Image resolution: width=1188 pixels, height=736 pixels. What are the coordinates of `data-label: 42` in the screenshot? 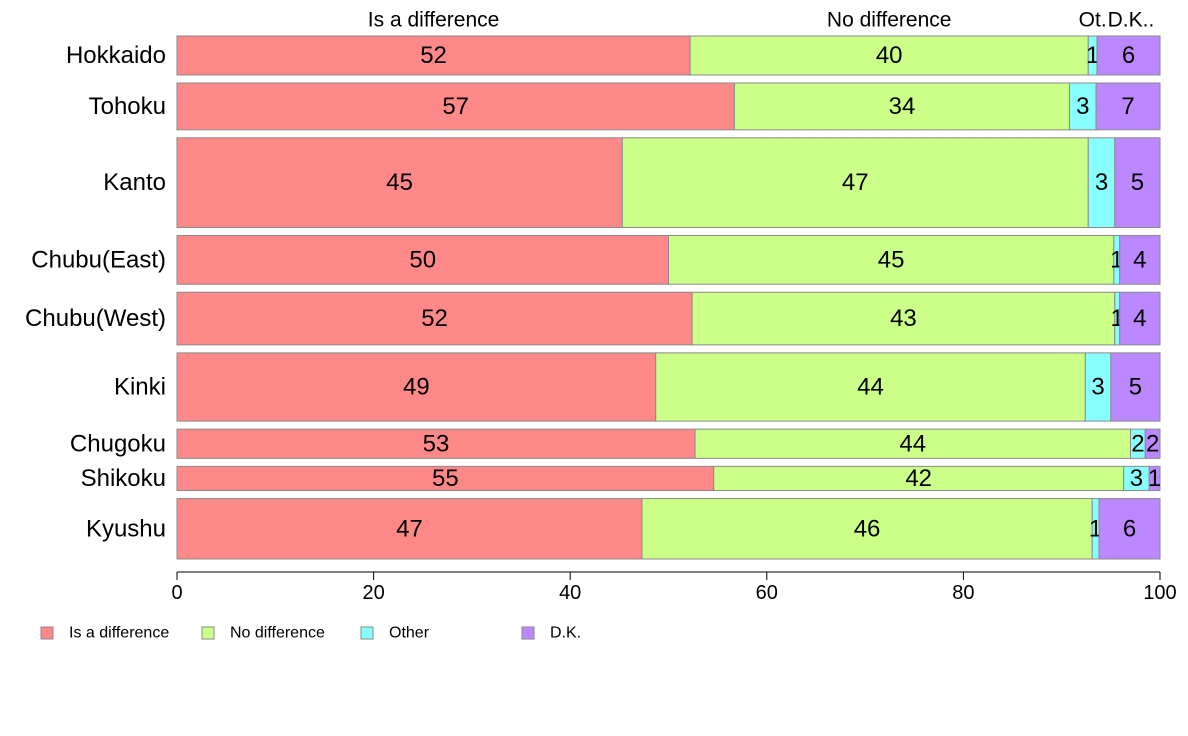 It's located at (918, 478).